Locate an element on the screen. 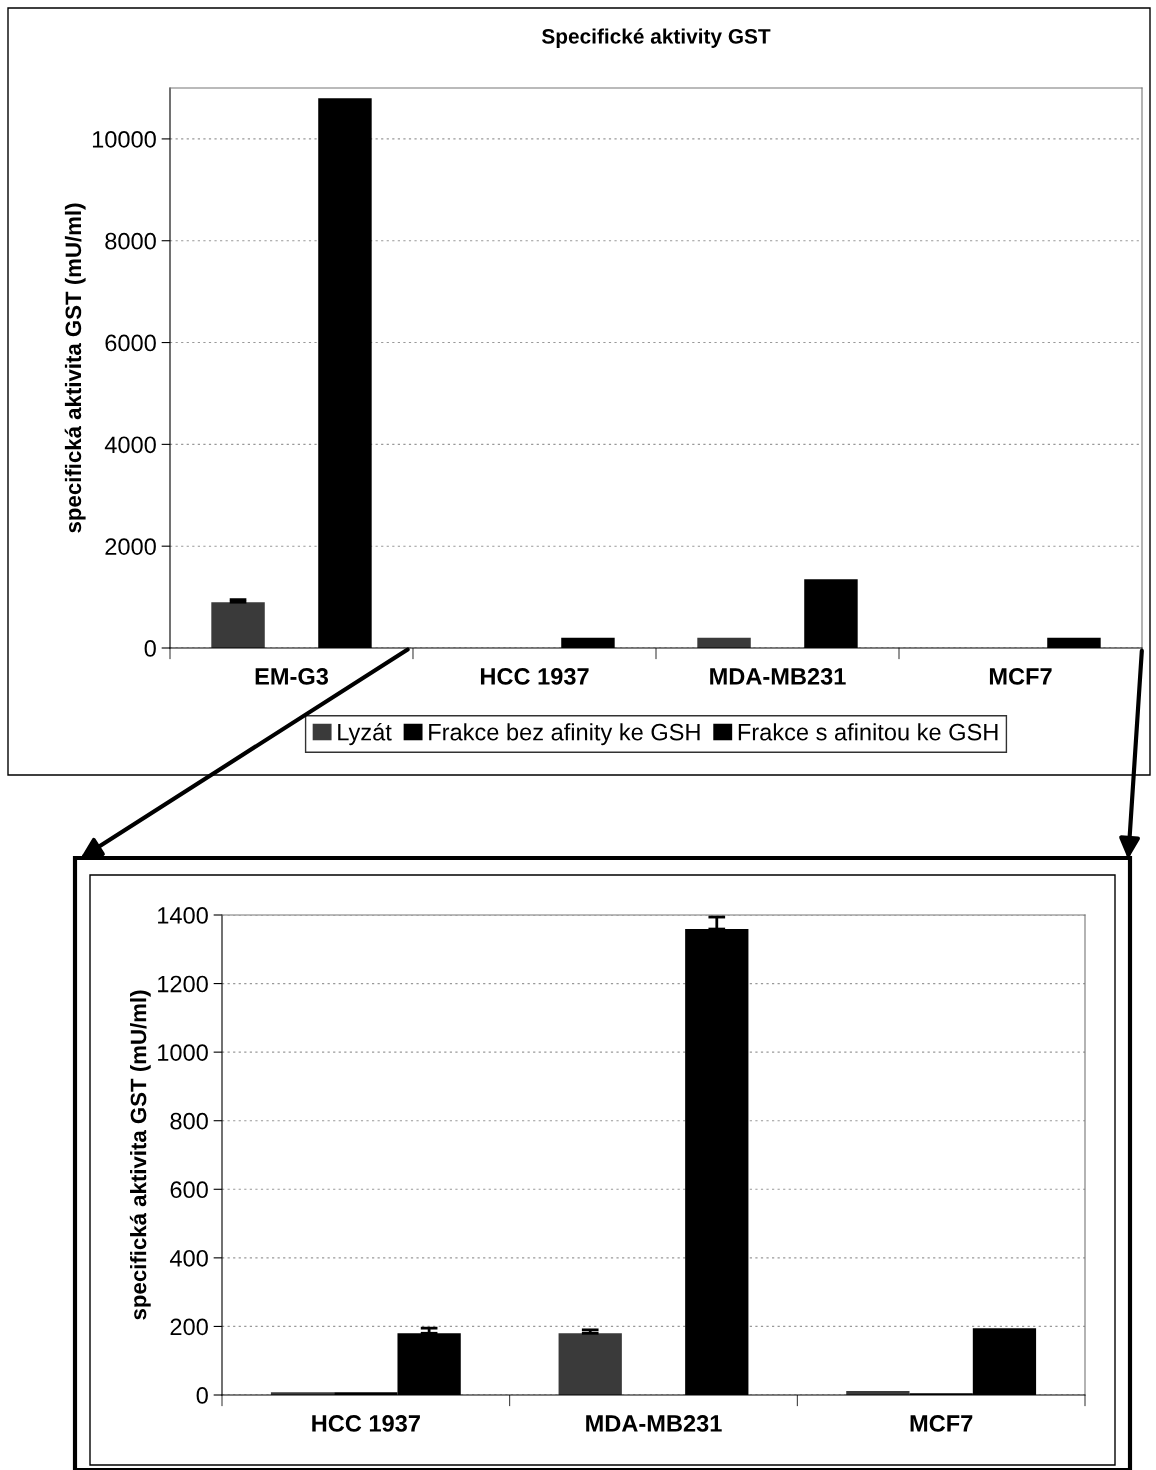  y-tick-label: 6000 is located at coordinates (130, 343).